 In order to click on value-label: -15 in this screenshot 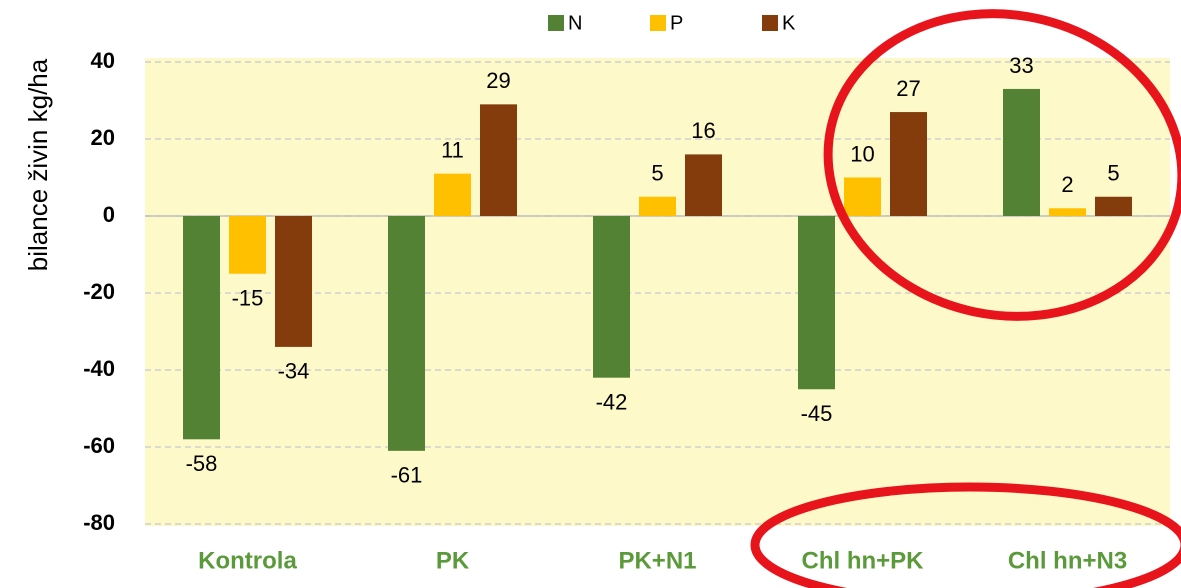, I will do `click(248, 298)`.